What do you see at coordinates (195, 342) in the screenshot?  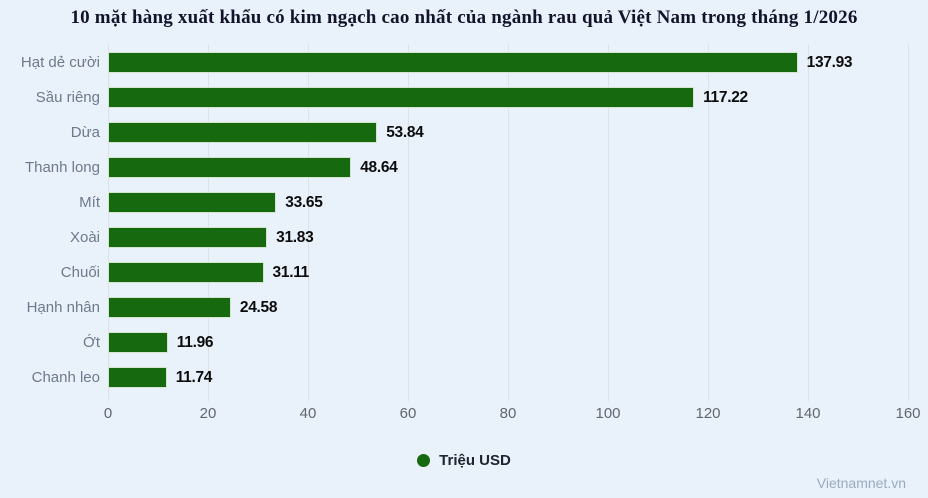 I see `bar-value-label: 11.96` at bounding box center [195, 342].